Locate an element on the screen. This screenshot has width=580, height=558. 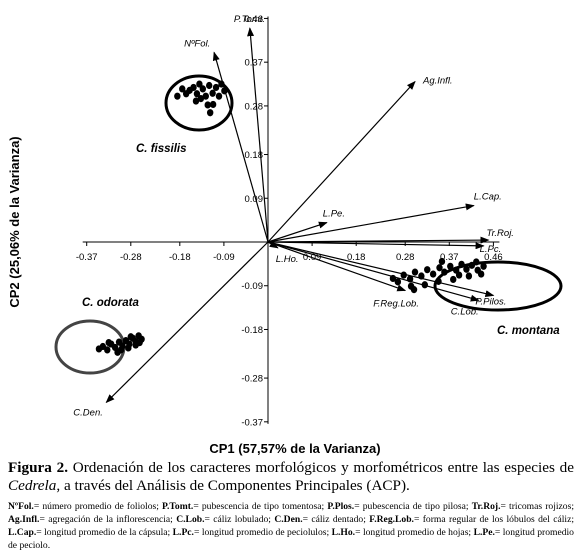
vector-label: L.Pc. is located at coordinates (491, 249).